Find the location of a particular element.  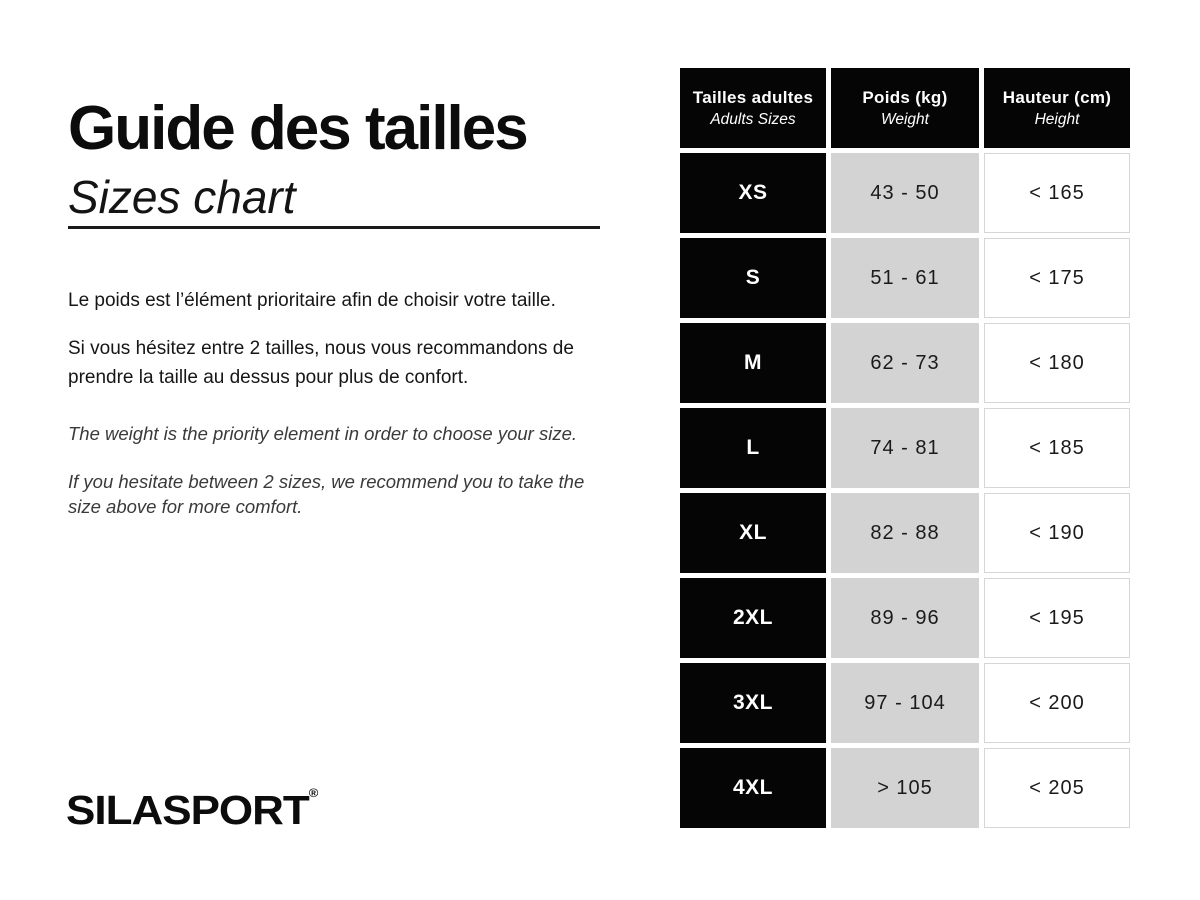

size-cell: 3XL is located at coordinates (753, 703).